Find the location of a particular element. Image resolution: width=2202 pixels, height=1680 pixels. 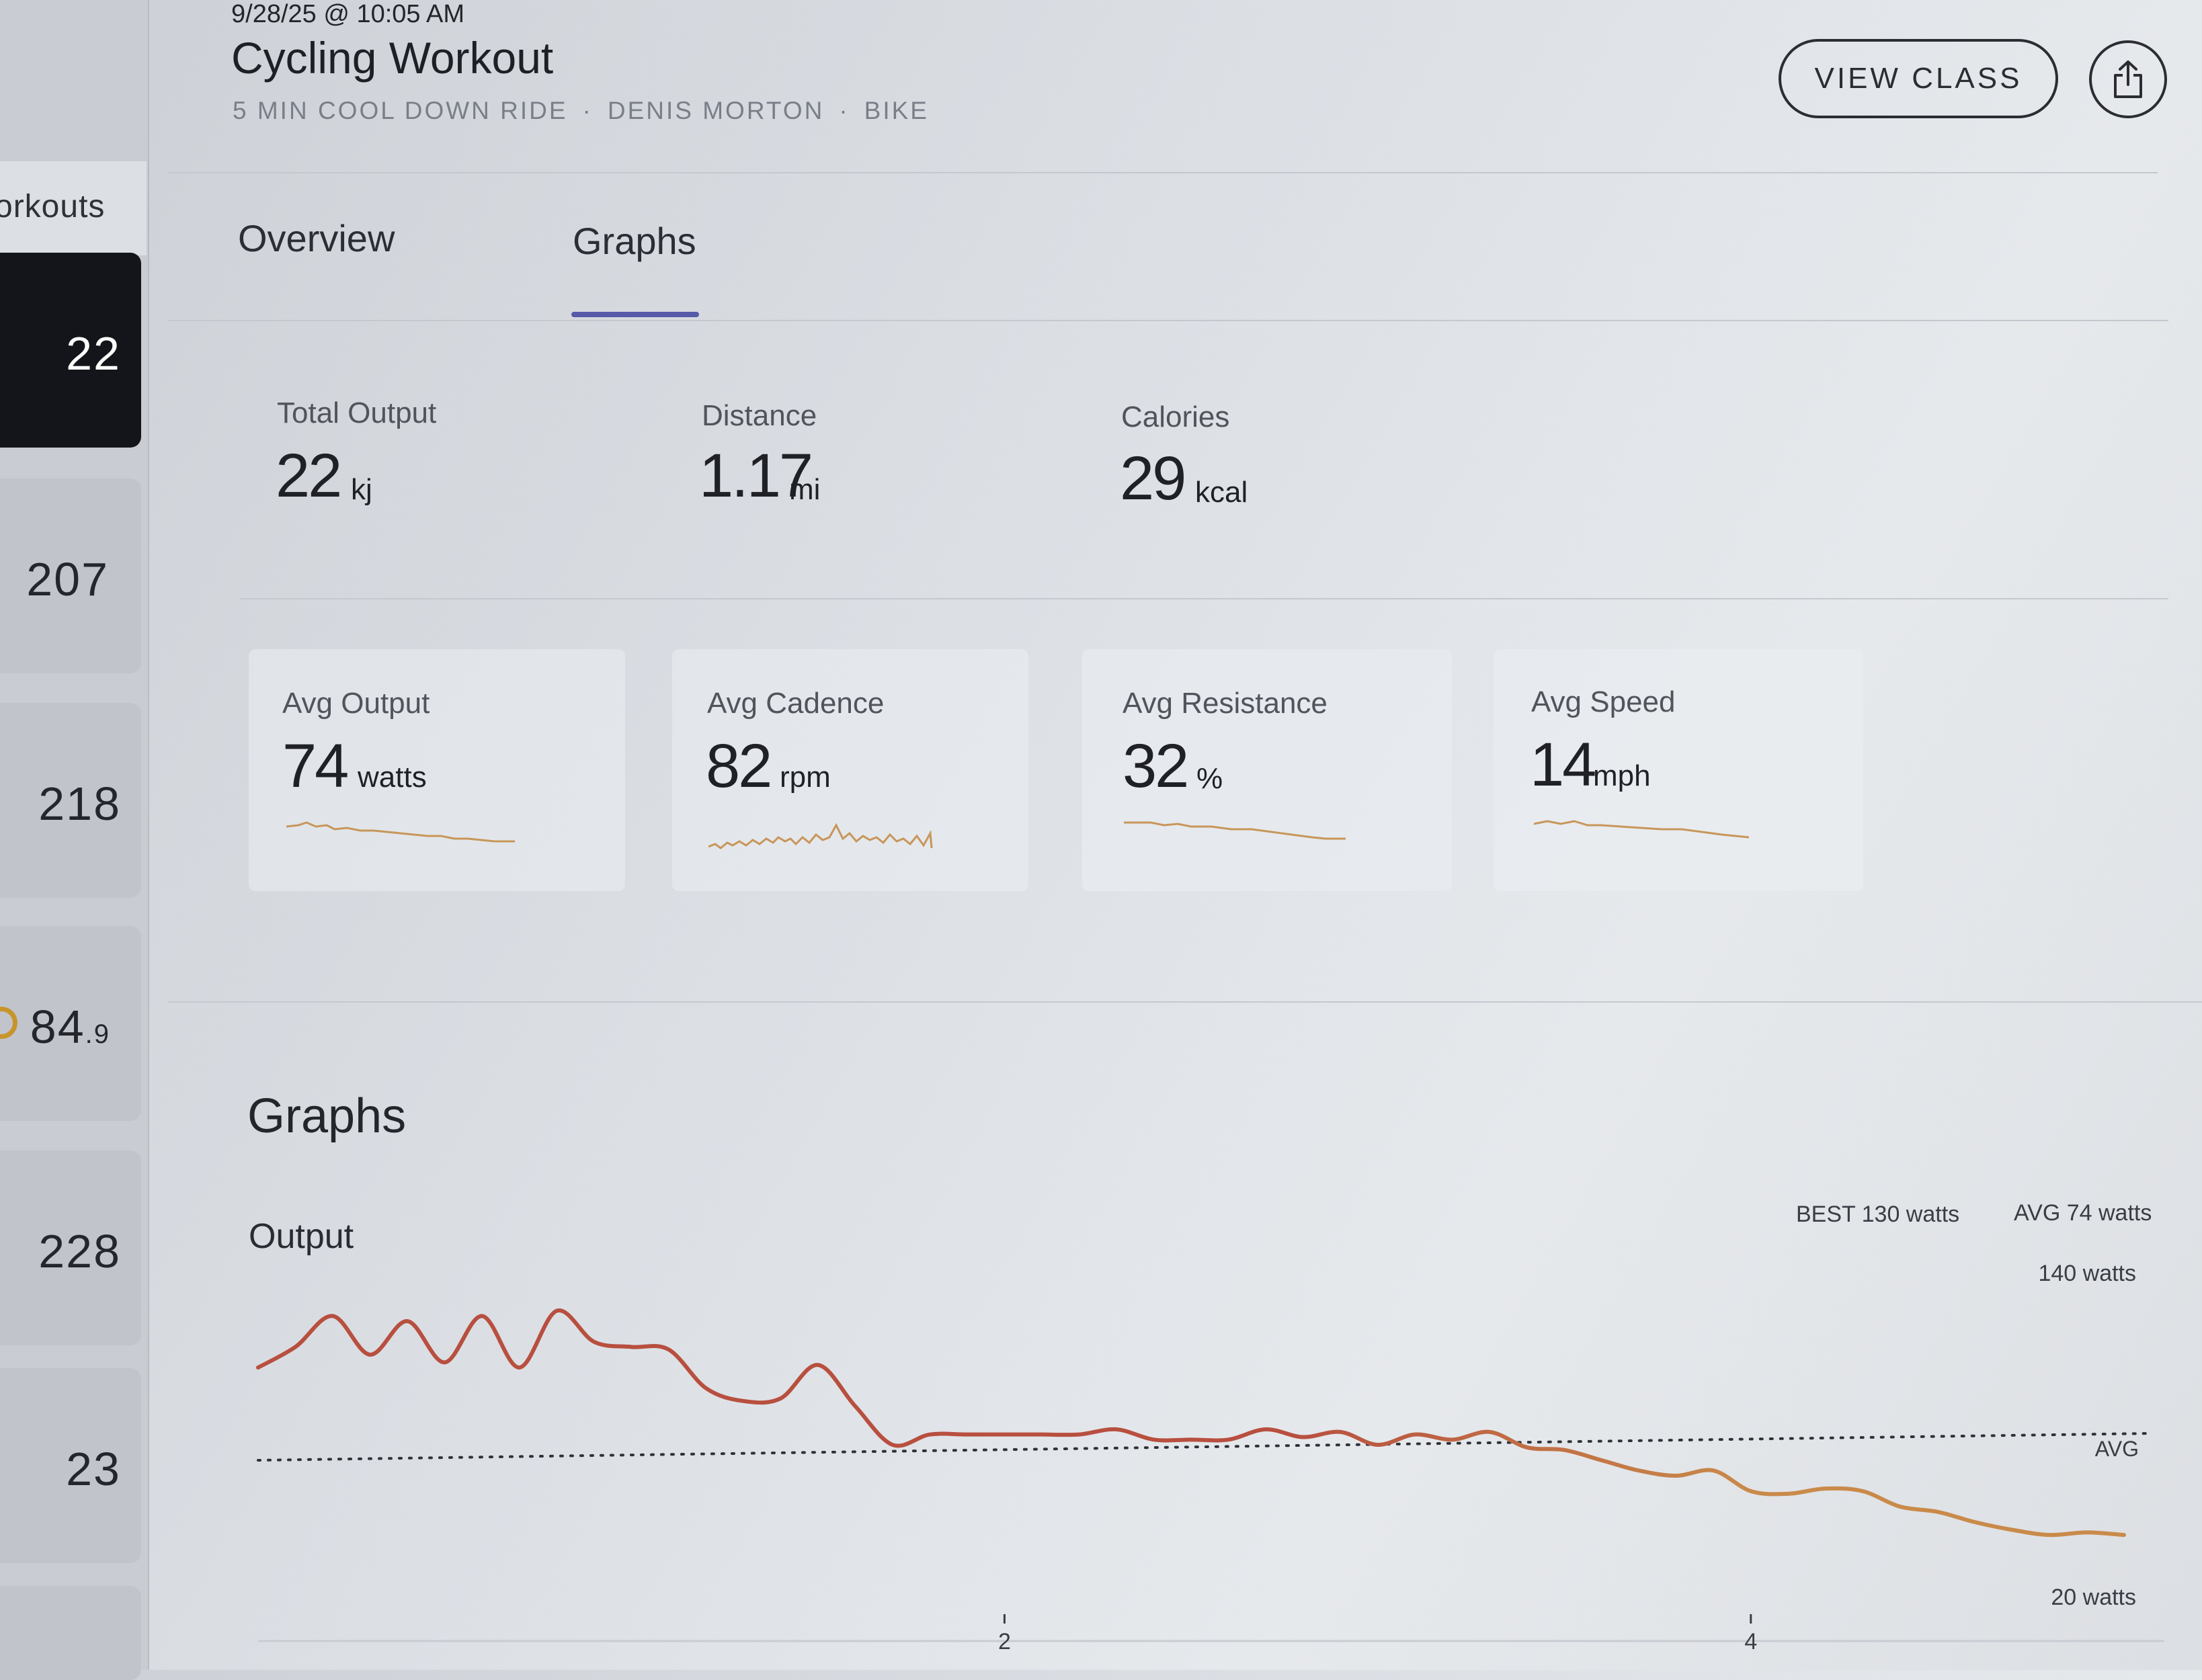

sidebar-item-value-wrap: 84.9 is located at coordinates (70, 1027).